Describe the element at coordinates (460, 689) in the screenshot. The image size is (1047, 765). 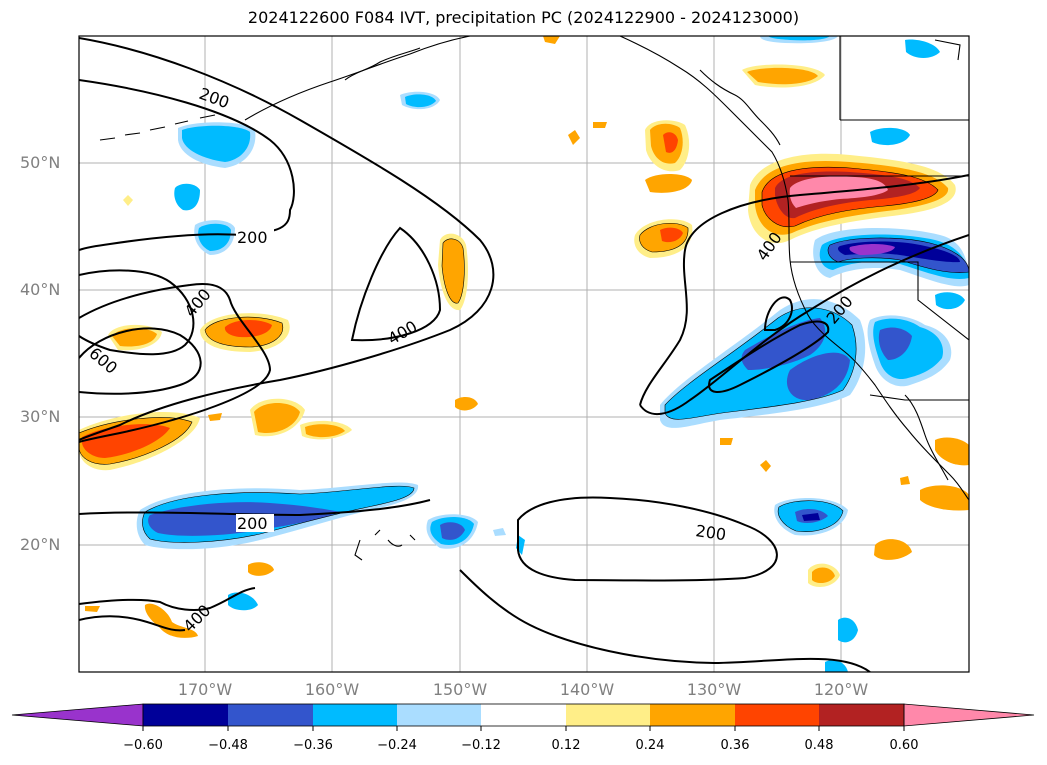
I see `lon-label: 150°W` at that location.